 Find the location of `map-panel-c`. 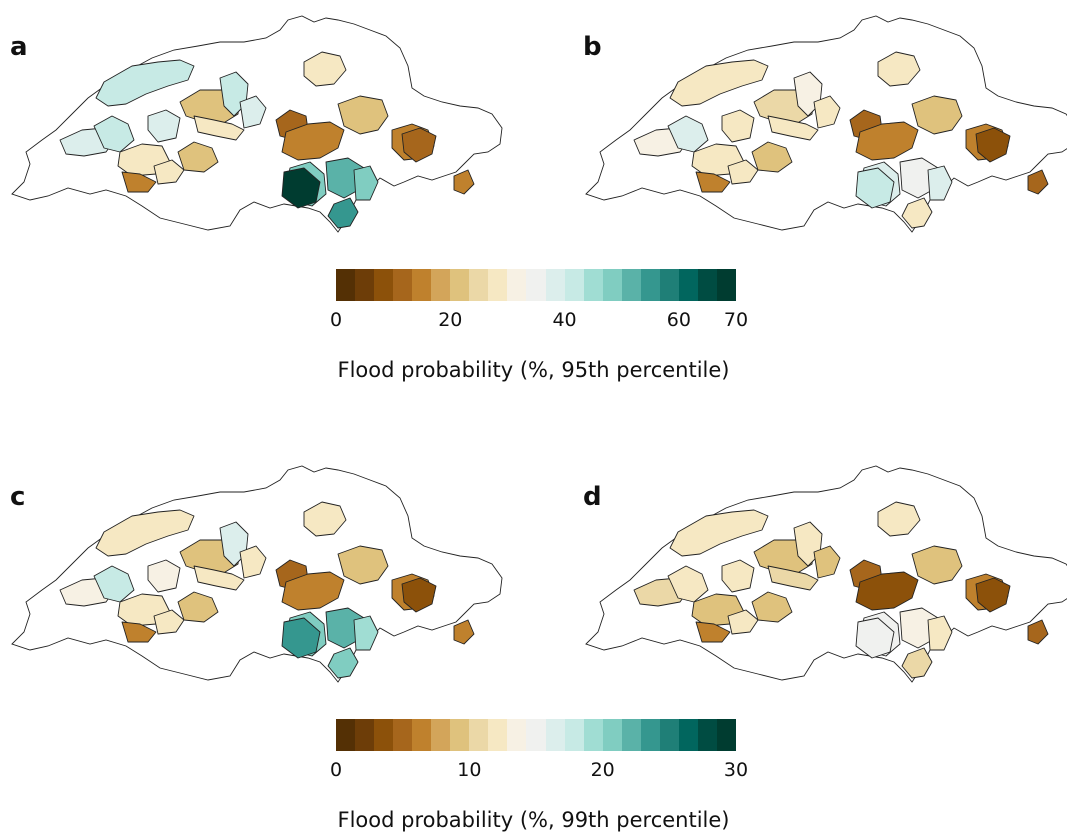

map-panel-c is located at coordinates (257, 574).